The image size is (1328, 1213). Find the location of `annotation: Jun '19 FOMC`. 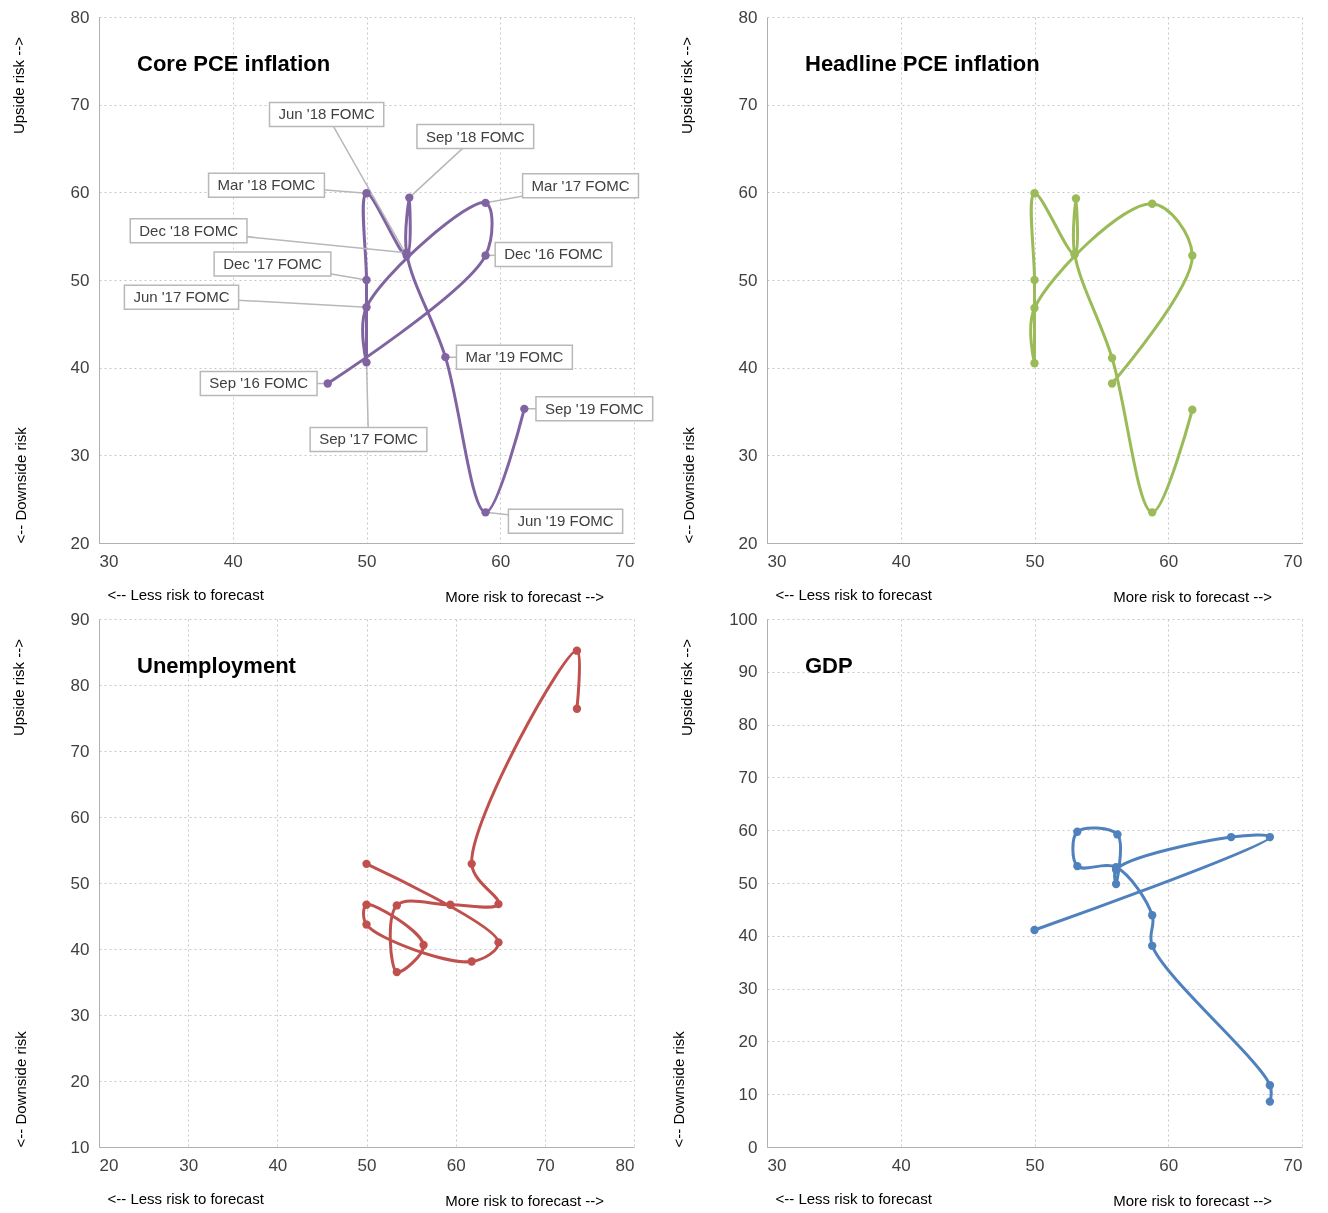

annotation: Jun '19 FOMC is located at coordinates (565, 521).